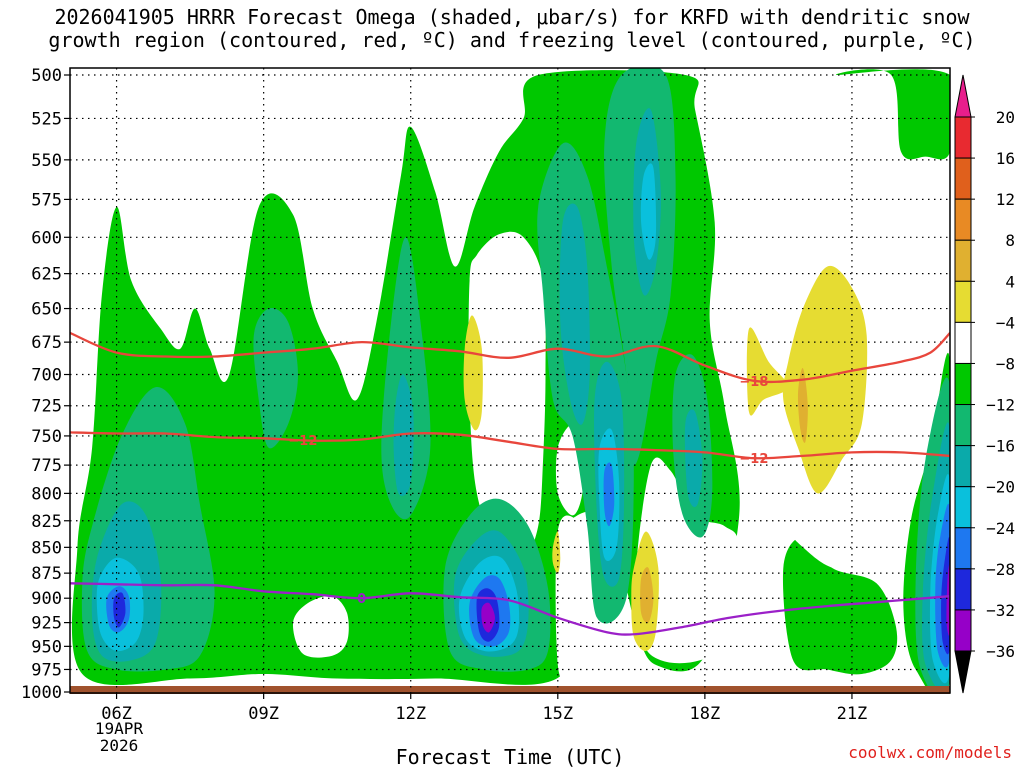  I want to click on x-tick-label-09Z: 09Z, so click(263, 714).